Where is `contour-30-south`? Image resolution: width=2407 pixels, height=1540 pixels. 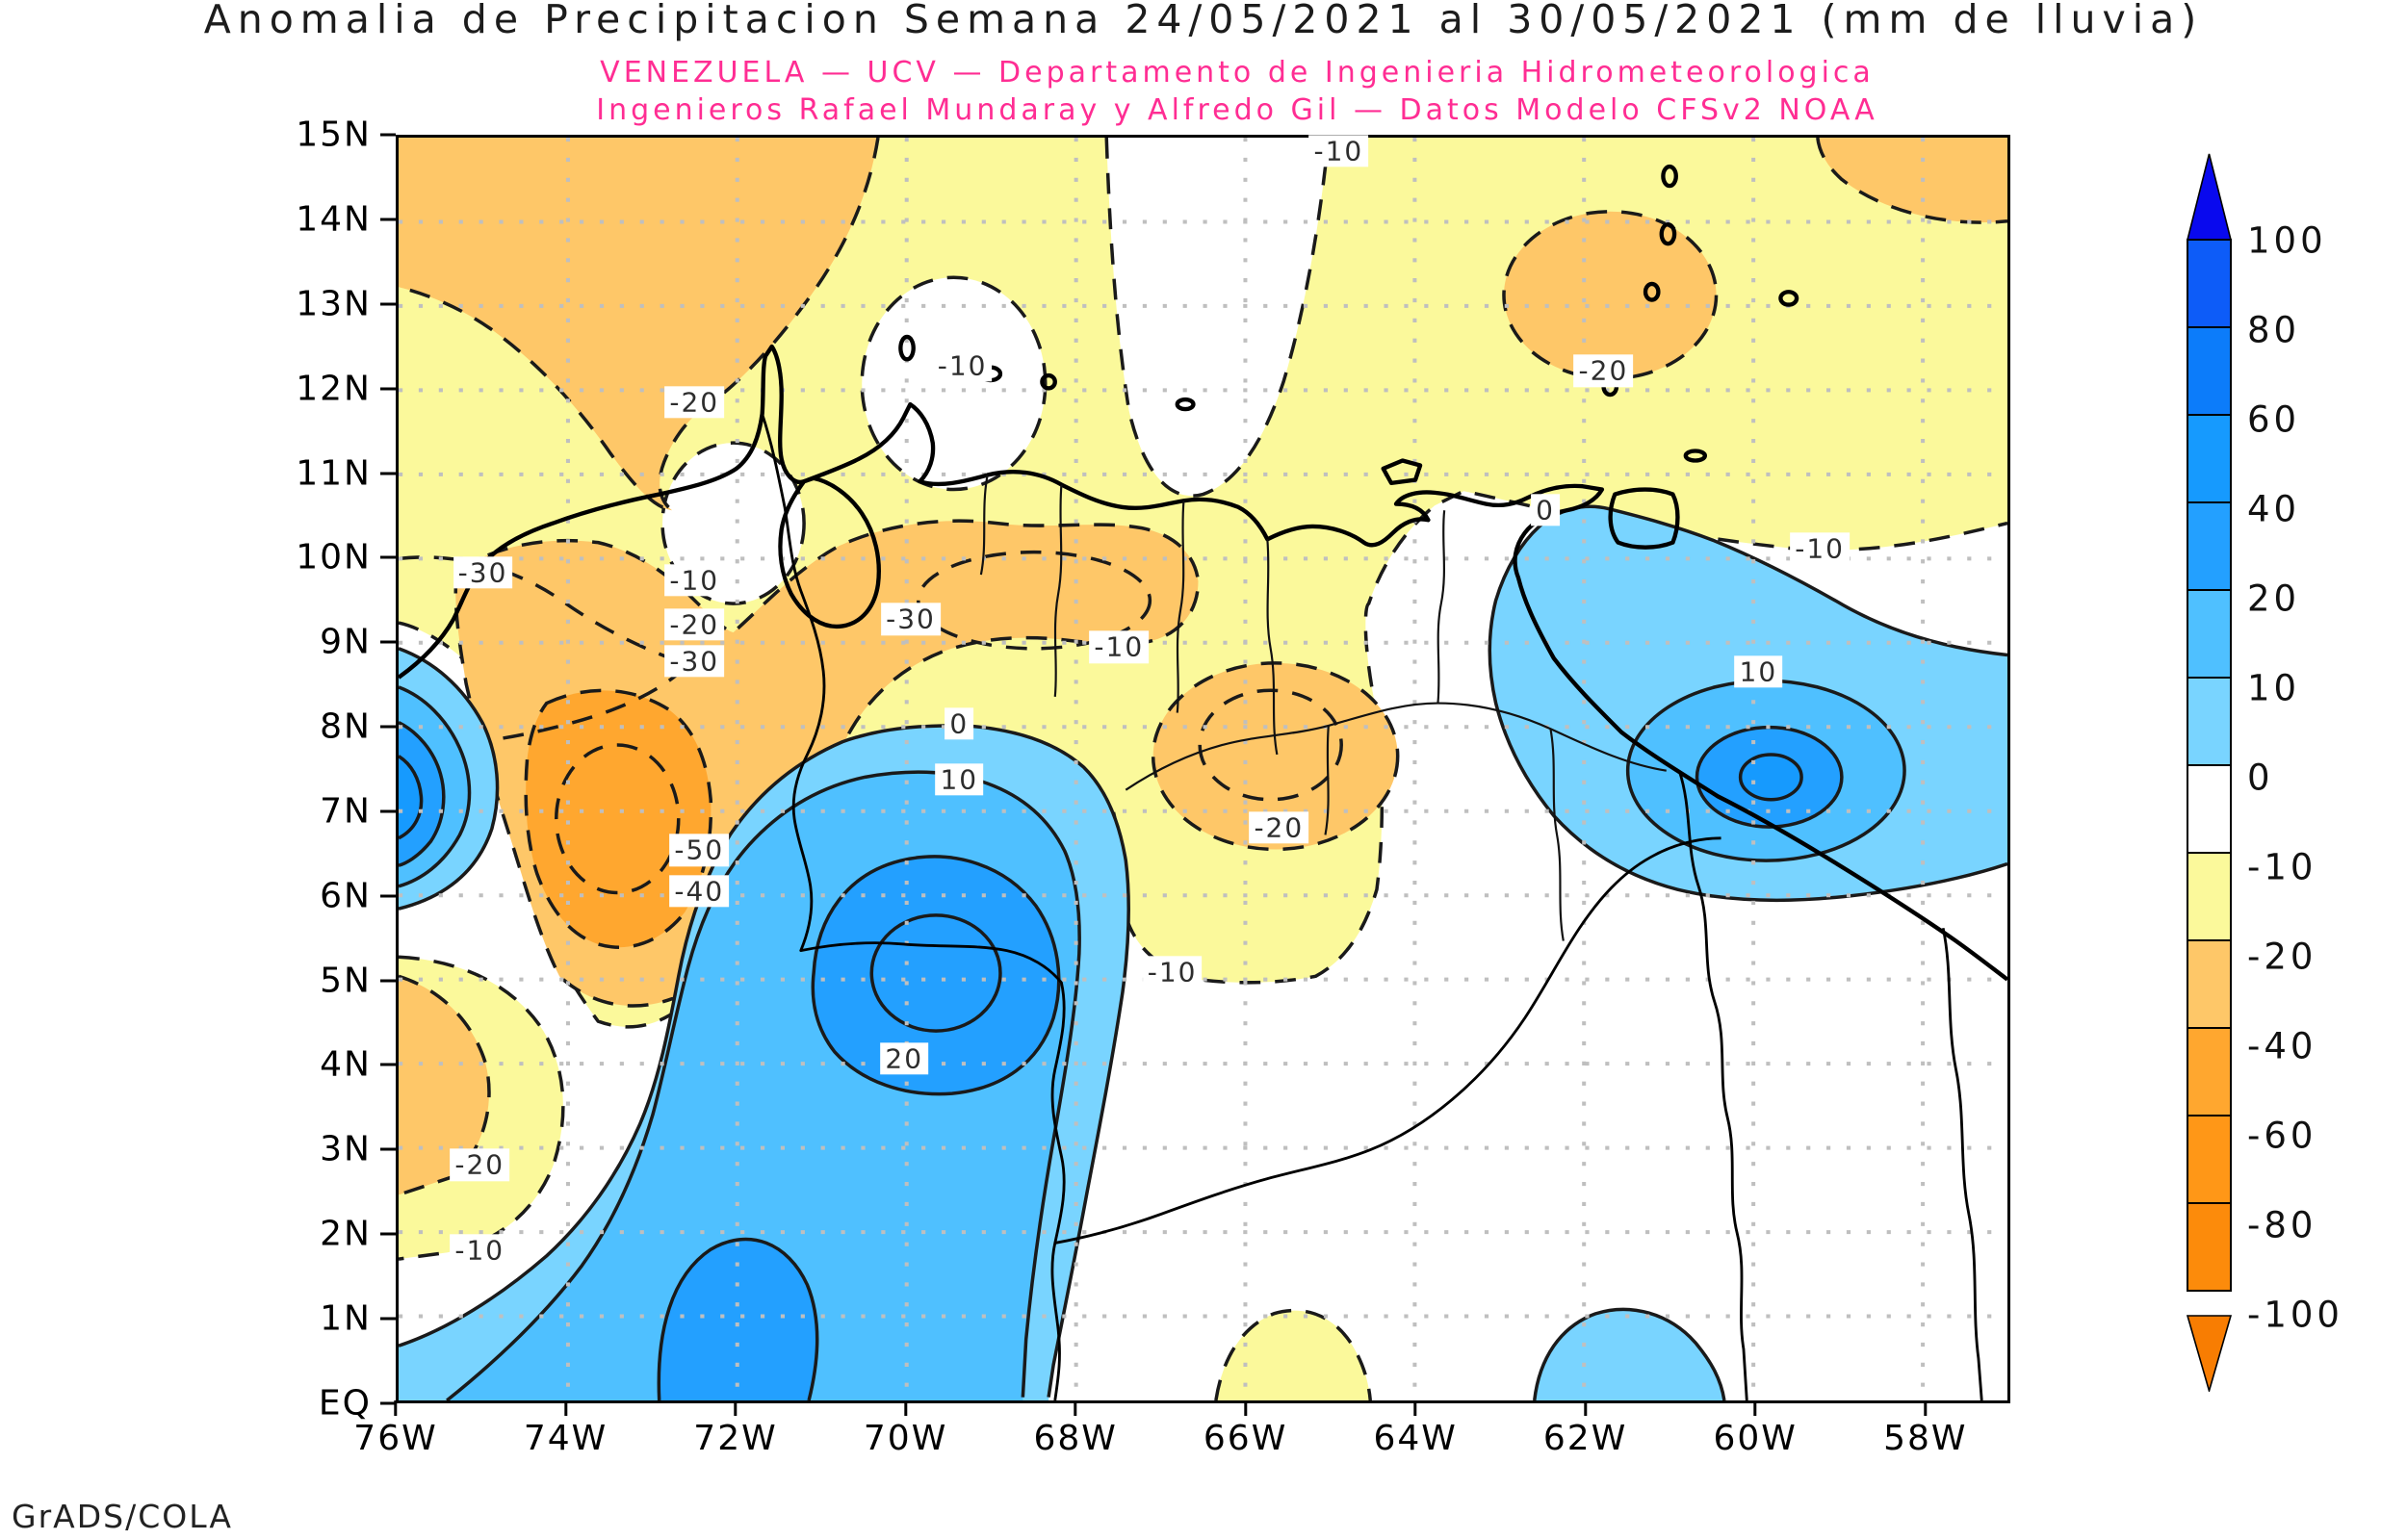
contour-30-south is located at coordinates (935, 973).